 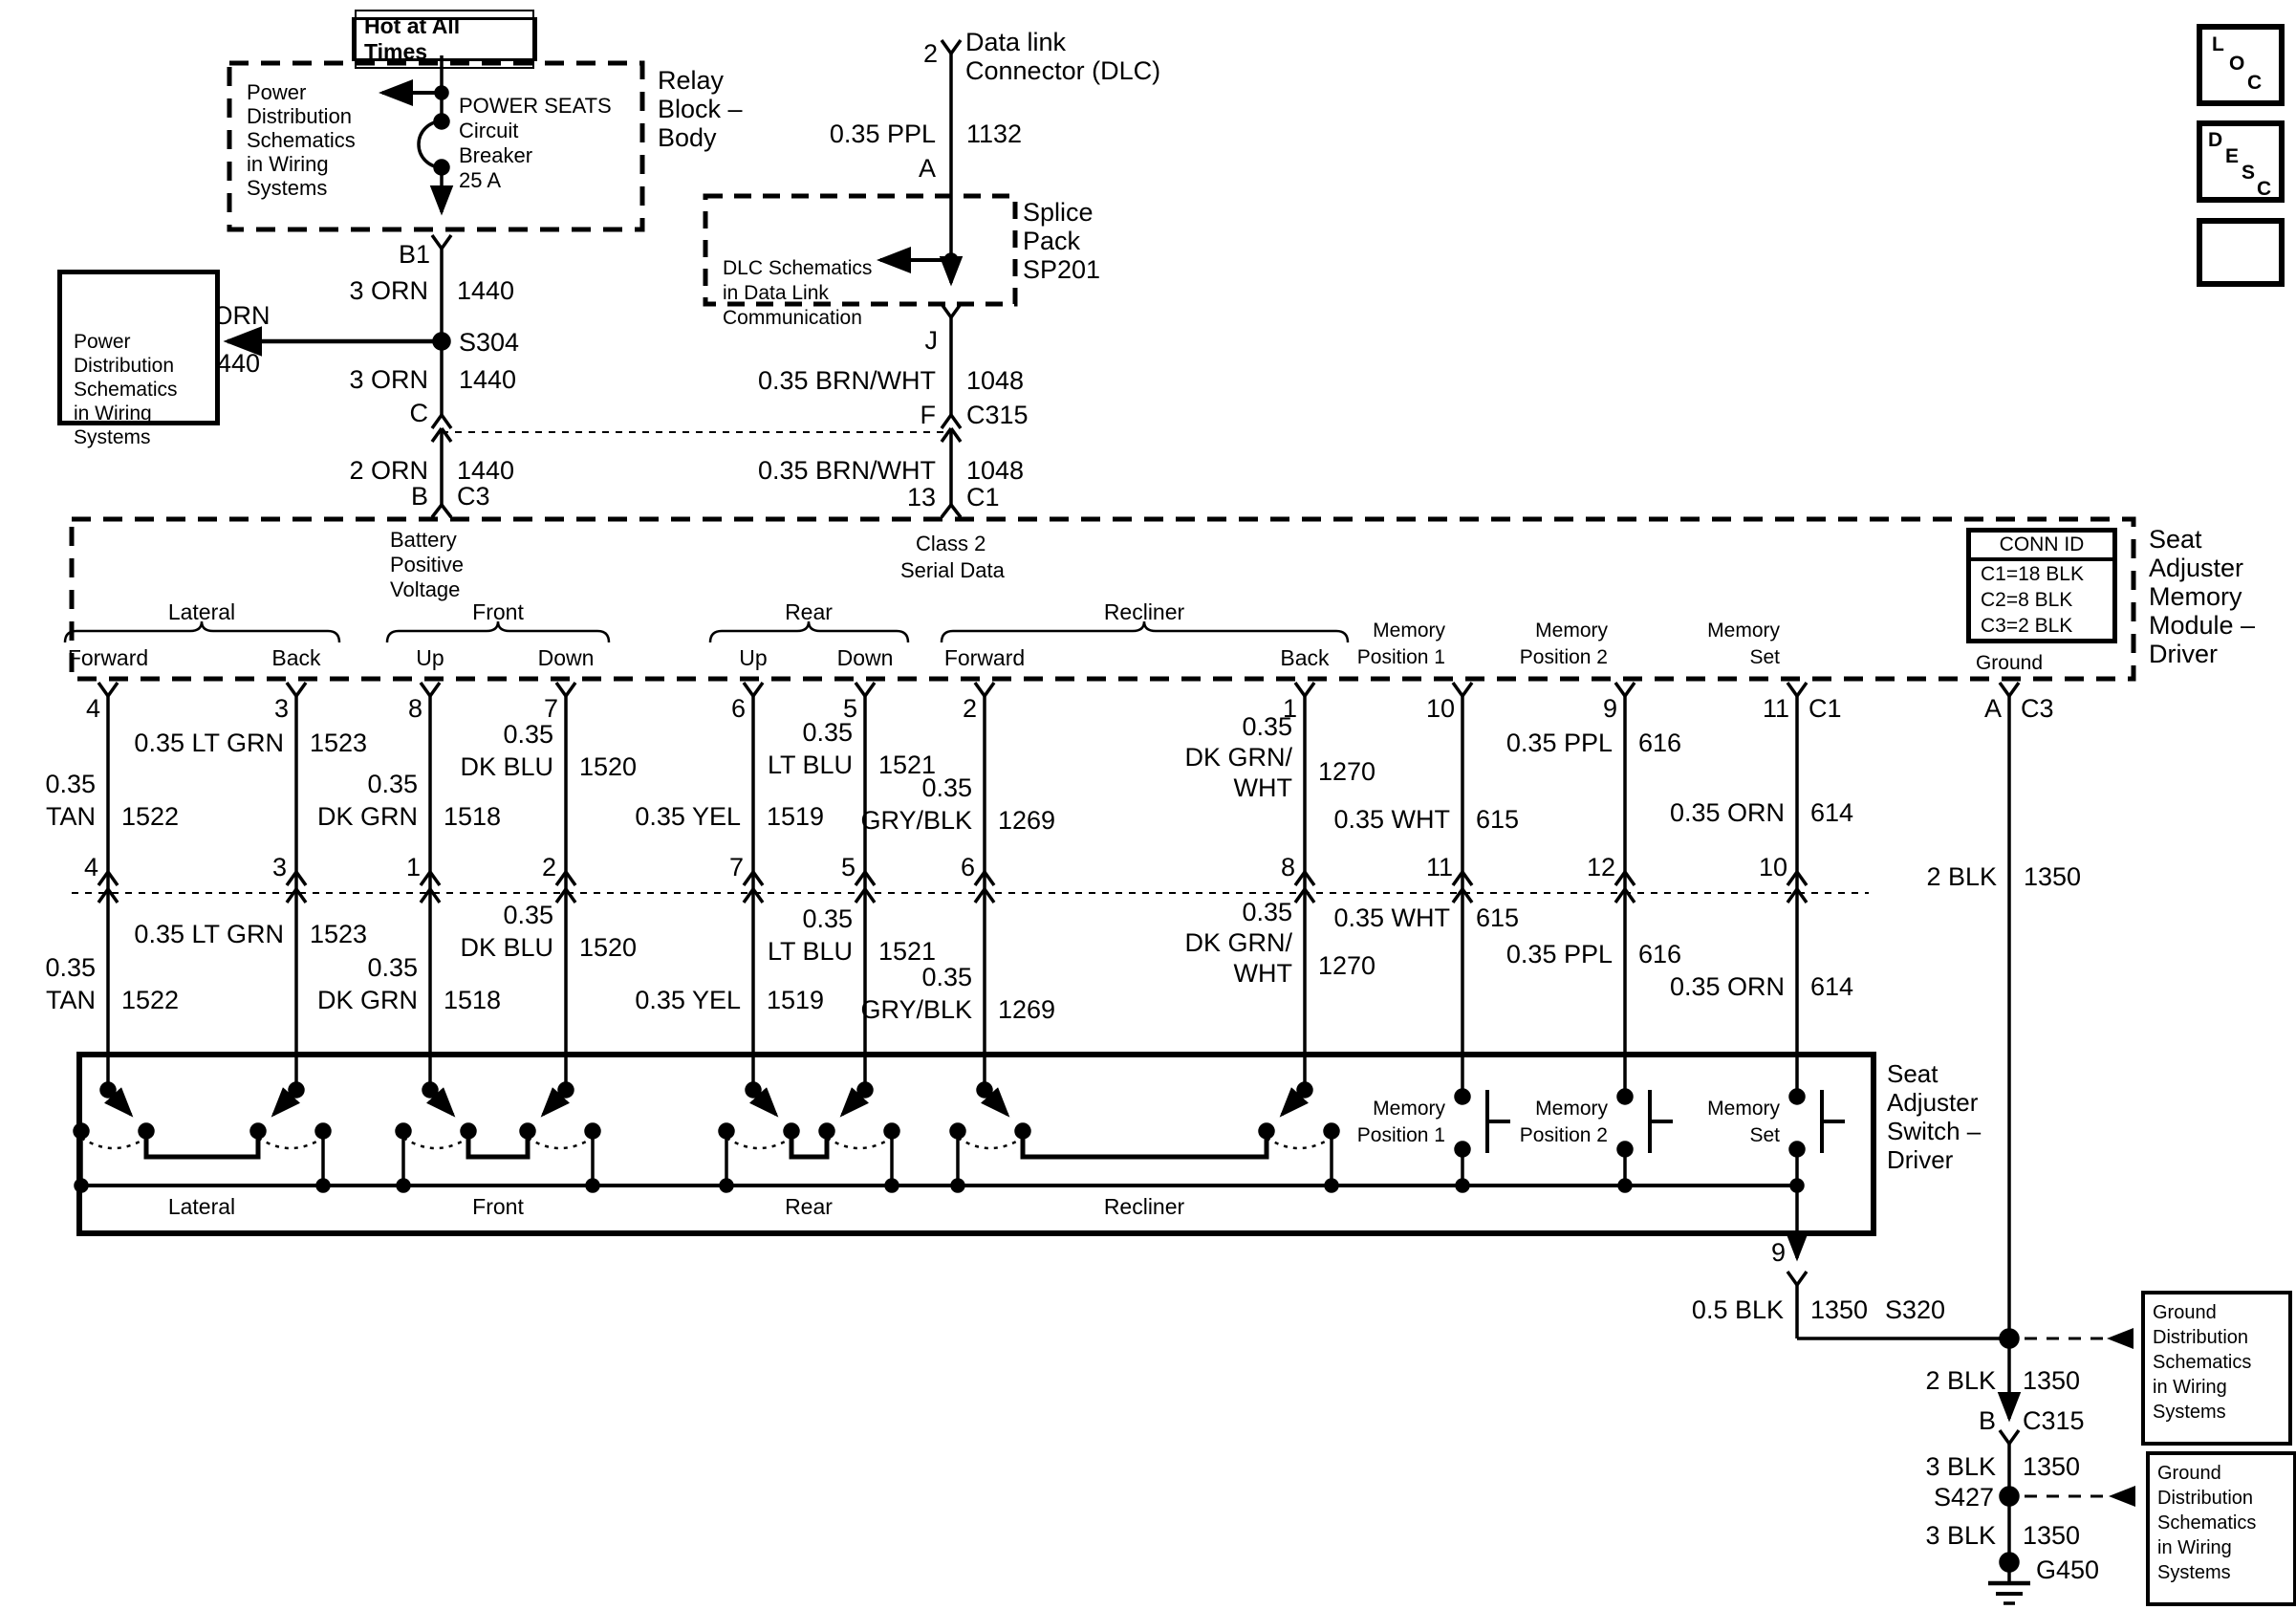 I want to click on wire-gauge: 3 ORN, so click(x=388, y=290).